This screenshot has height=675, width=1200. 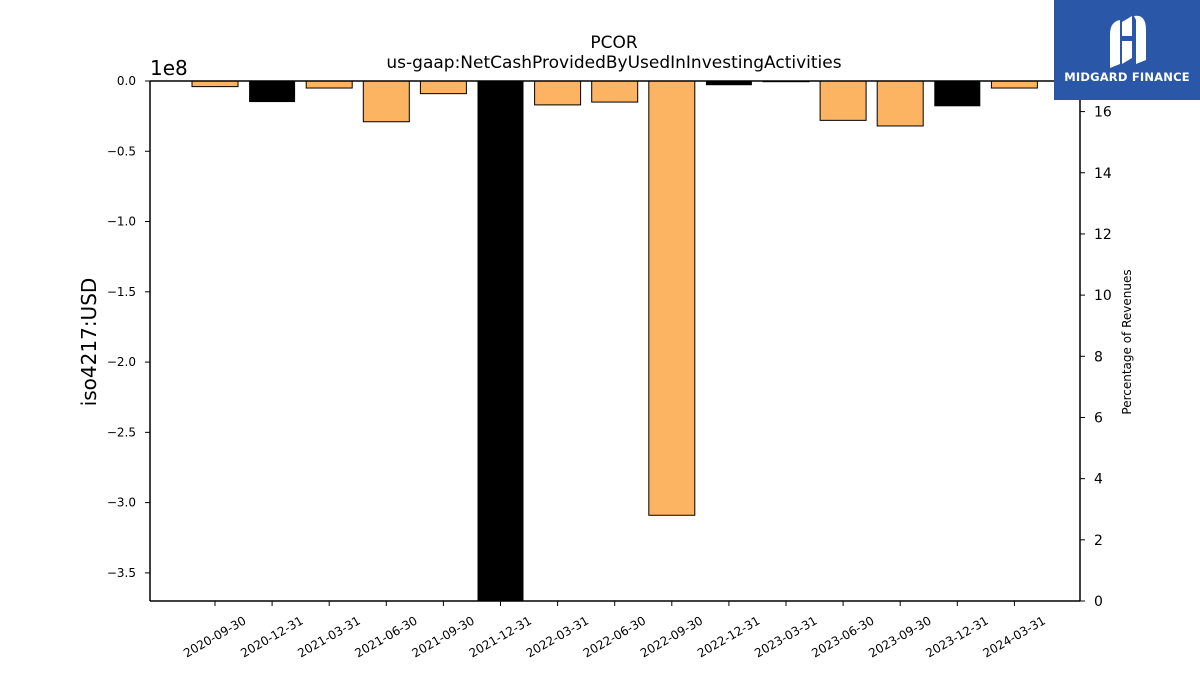 What do you see at coordinates (1098, 357) in the screenshot?
I see `y2-tick-label: 8` at bounding box center [1098, 357].